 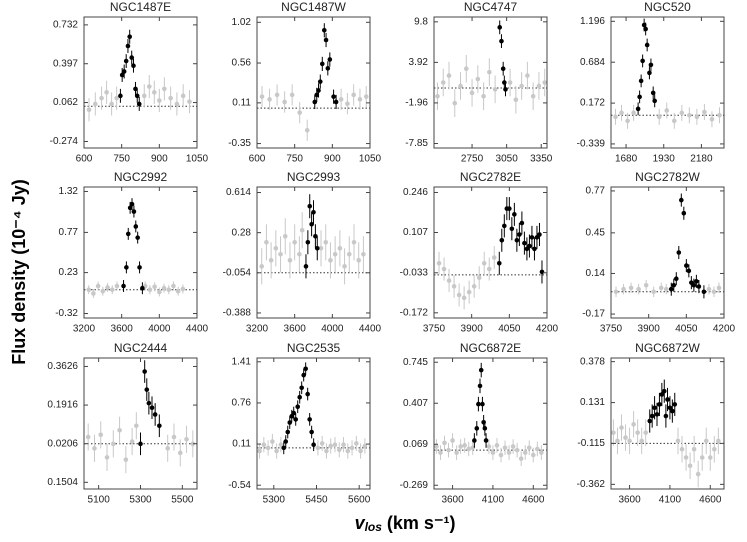 What do you see at coordinates (592, 21) in the screenshot?
I see `y-tick-label: 1.196` at bounding box center [592, 21].